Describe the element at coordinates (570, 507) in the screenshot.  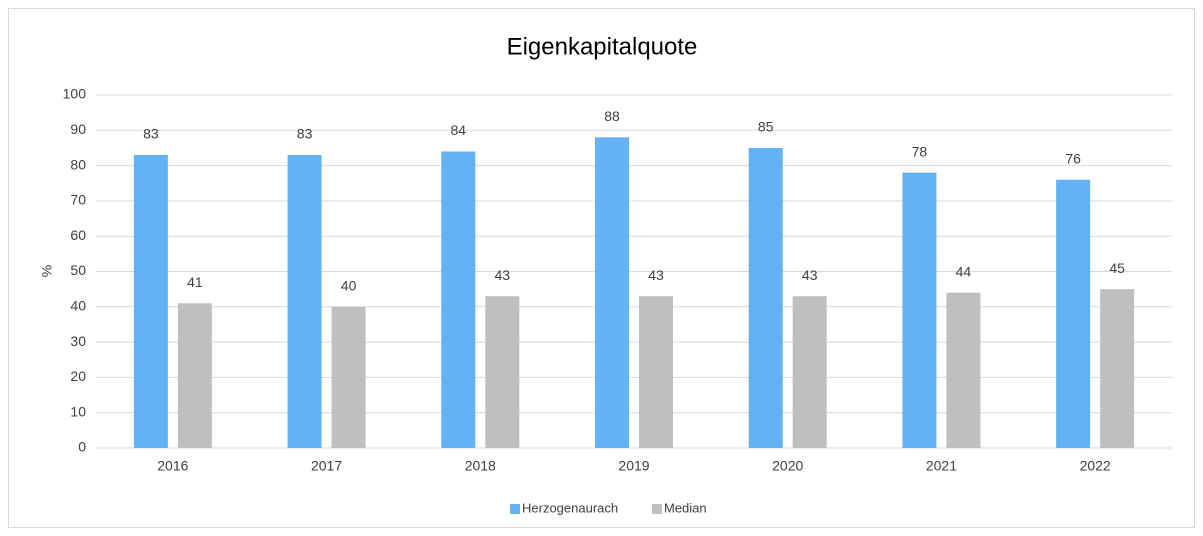
I see `legend-label: Herzogenaurach` at that location.